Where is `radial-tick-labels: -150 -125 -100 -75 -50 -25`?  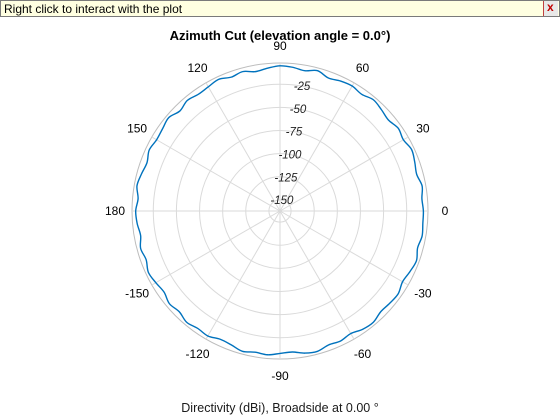 radial-tick-labels: -150 -125 -100 -75 -50 -25 is located at coordinates (290, 144).